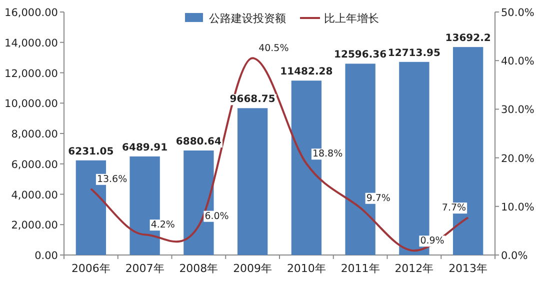 This screenshot has height=285, width=555. I want to click on legend-label: 比上年增长, so click(351, 18).